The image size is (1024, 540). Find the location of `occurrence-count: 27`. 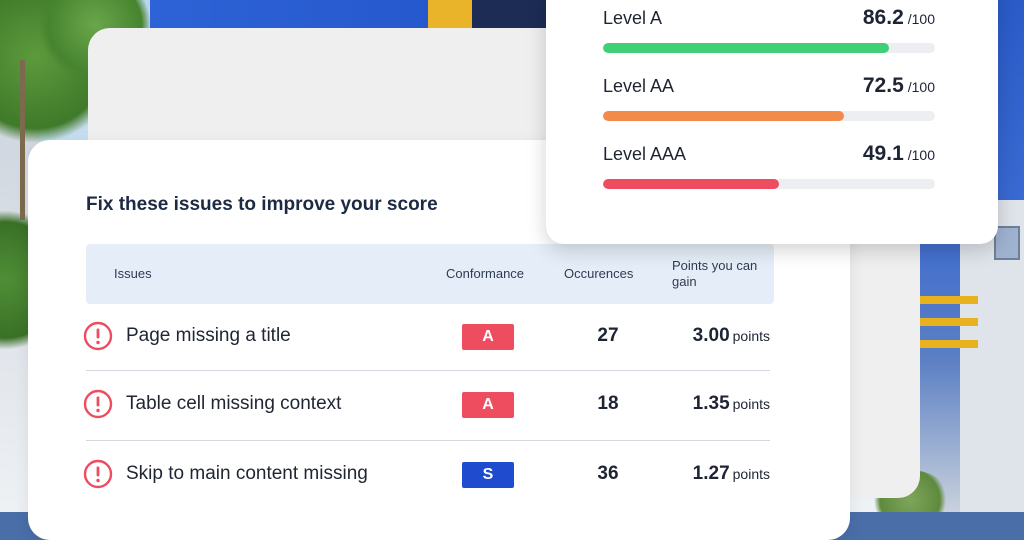

occurrence-count: 27 is located at coordinates (608, 335).